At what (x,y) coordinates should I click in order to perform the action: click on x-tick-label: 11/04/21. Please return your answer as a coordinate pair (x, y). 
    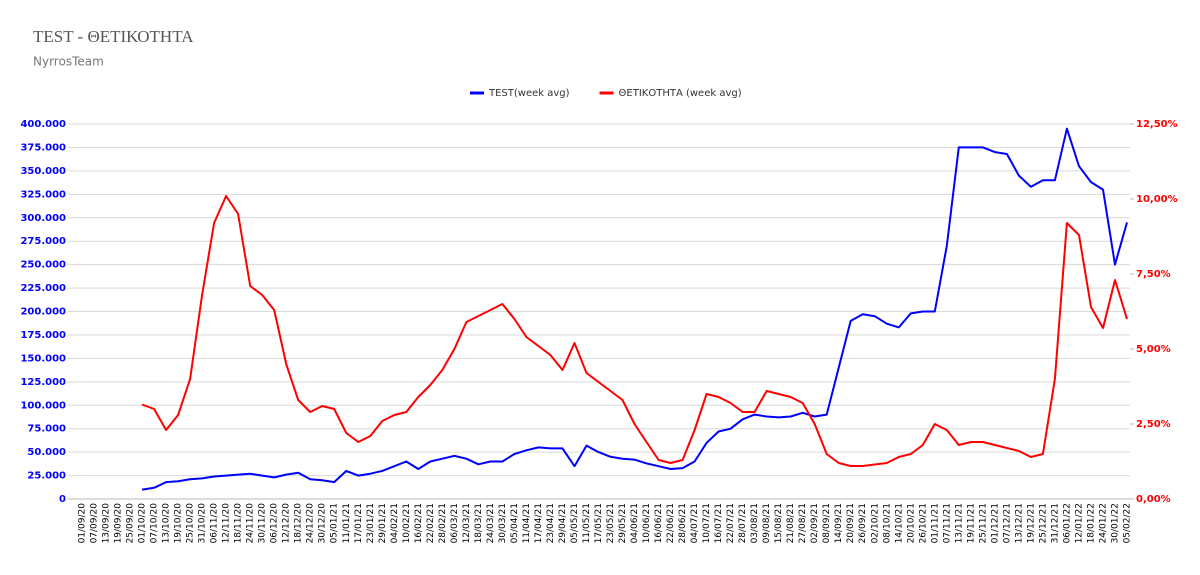
    Looking at the image, I should click on (527, 523).